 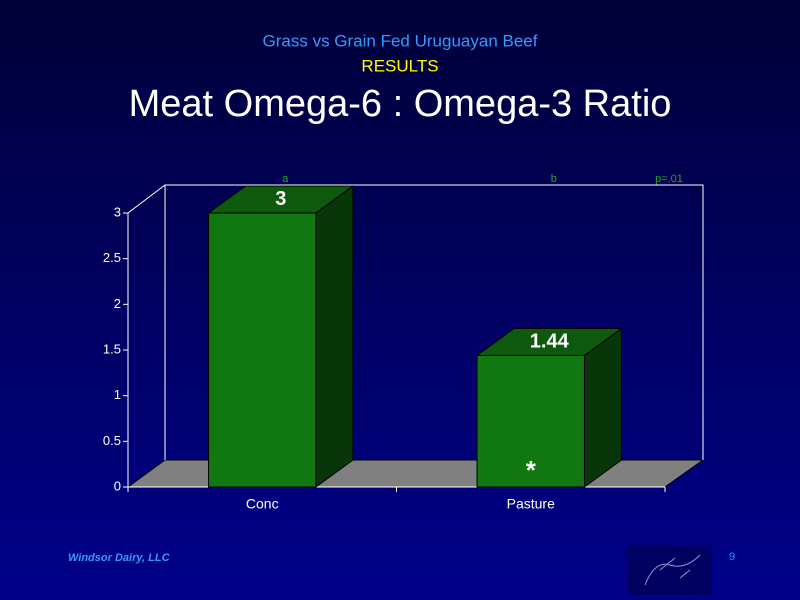 I want to click on significance-marker: *, so click(x=531, y=470).